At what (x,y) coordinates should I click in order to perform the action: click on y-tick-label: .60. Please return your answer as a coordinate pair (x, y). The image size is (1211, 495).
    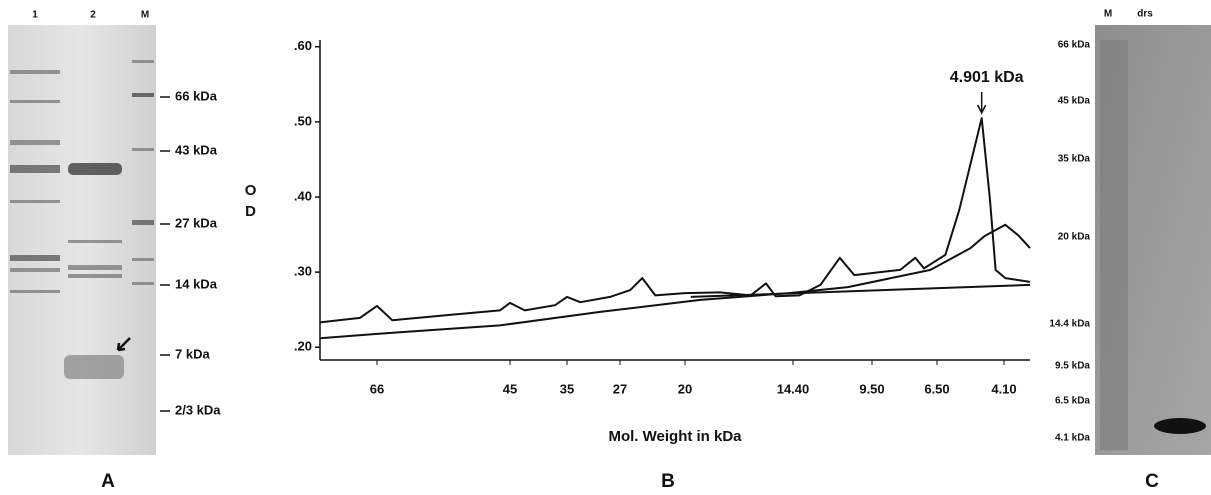
    Looking at the image, I should click on (303, 45).